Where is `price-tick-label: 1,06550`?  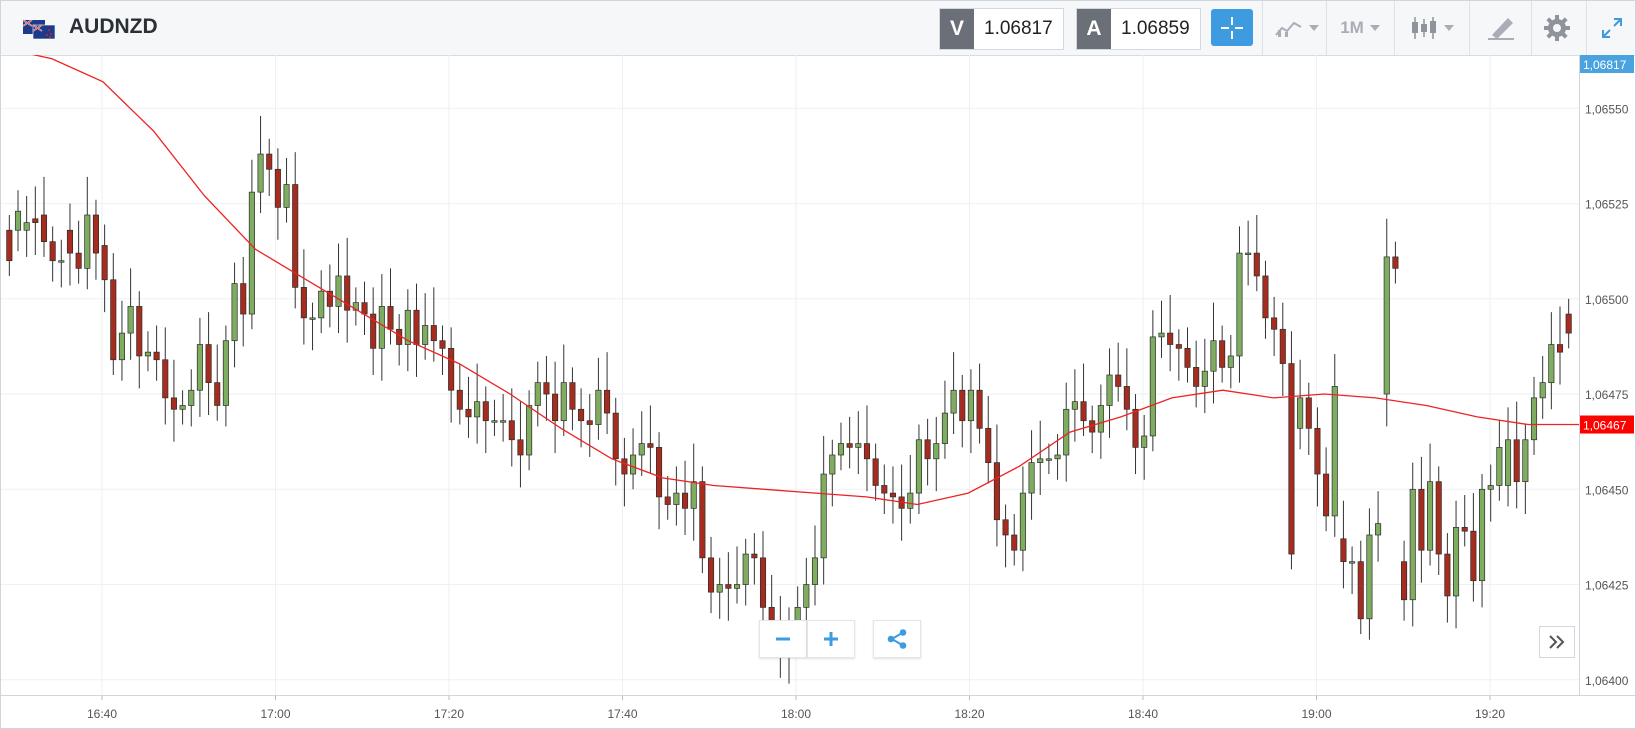
price-tick-label: 1,06550 is located at coordinates (1607, 109).